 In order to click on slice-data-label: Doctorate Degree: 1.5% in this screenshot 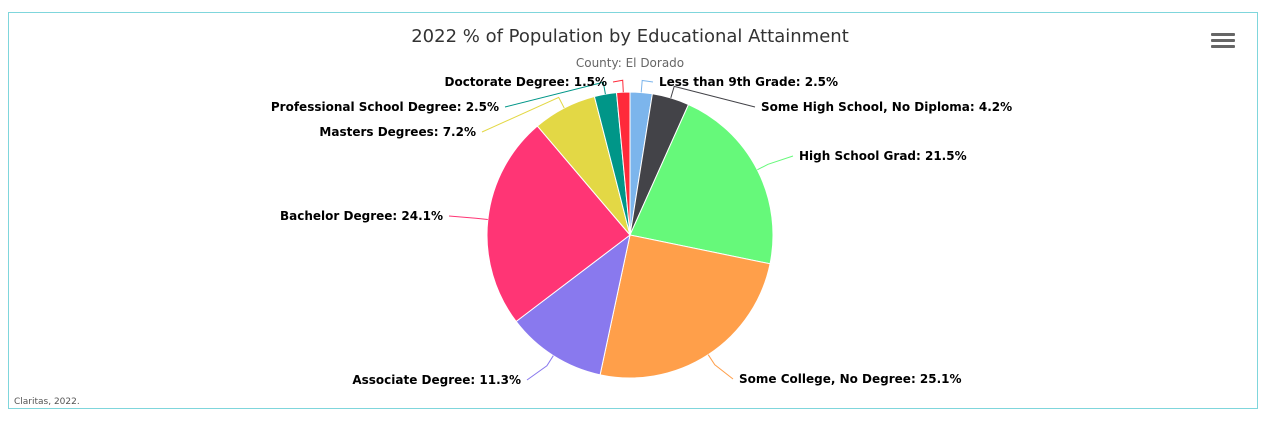, I will do `click(525, 82)`.